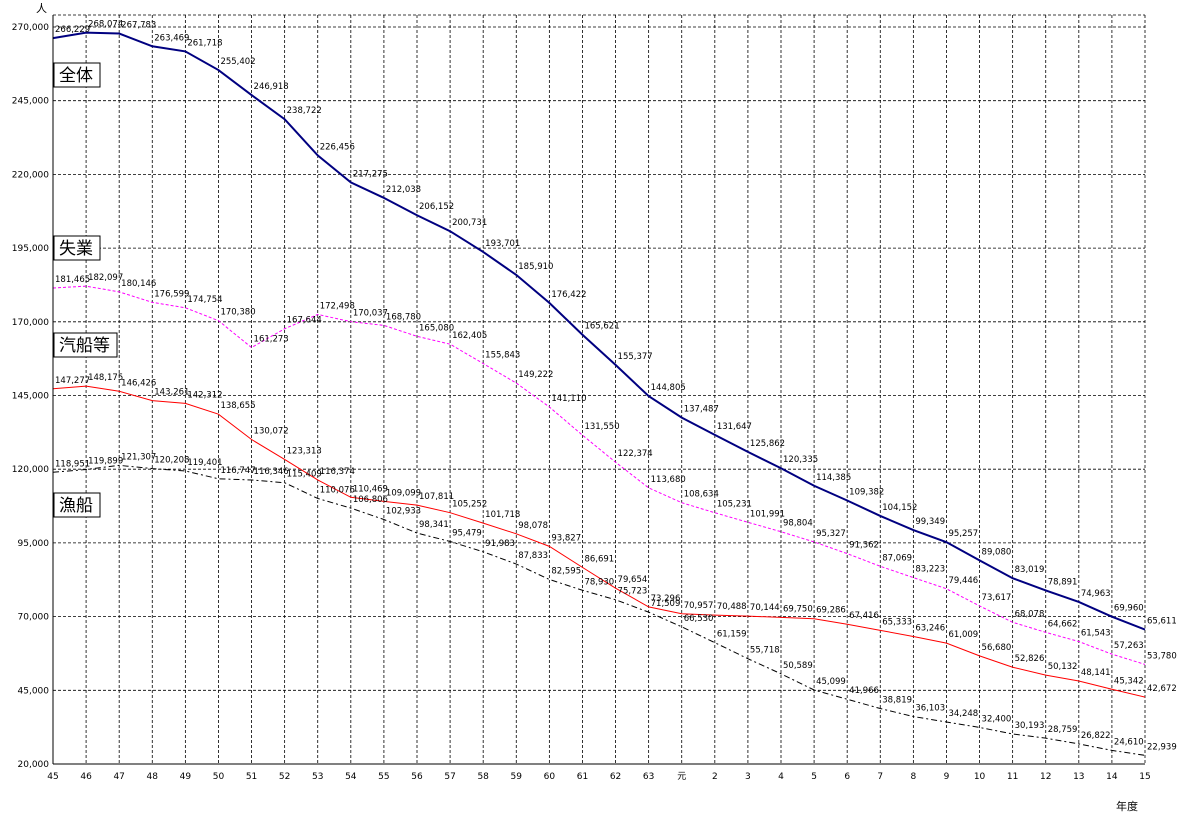 This screenshot has height=819, width=1177. What do you see at coordinates (34, 765) in the screenshot?
I see `y-tick-label: 20,000` at bounding box center [34, 765].